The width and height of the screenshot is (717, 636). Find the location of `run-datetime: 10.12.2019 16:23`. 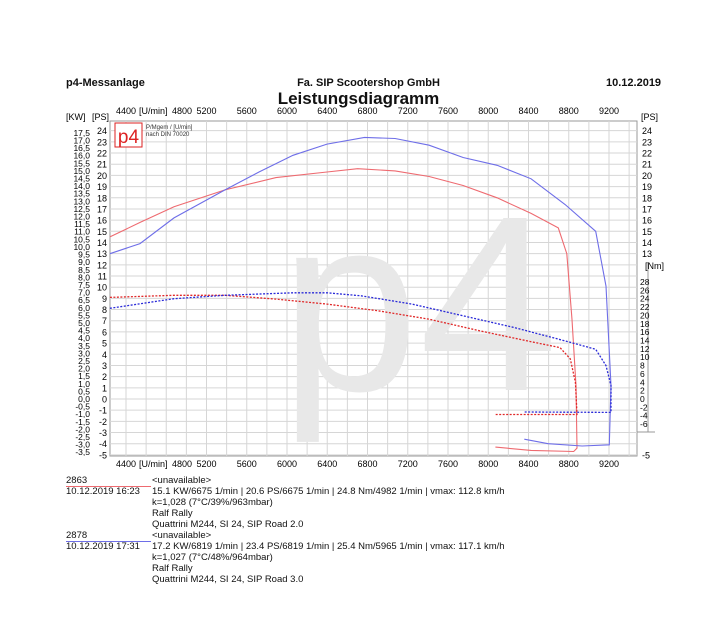

run-datetime: 10.12.2019 16:23 is located at coordinates (103, 491).